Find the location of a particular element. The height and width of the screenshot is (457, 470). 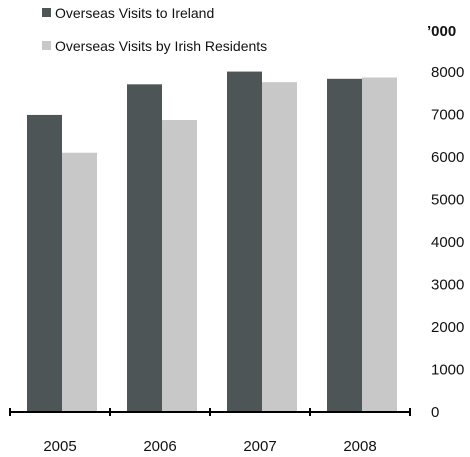

legend-label-overseas-visits-to-ireland: Overseas Visits to Ireland is located at coordinates (134, 13).